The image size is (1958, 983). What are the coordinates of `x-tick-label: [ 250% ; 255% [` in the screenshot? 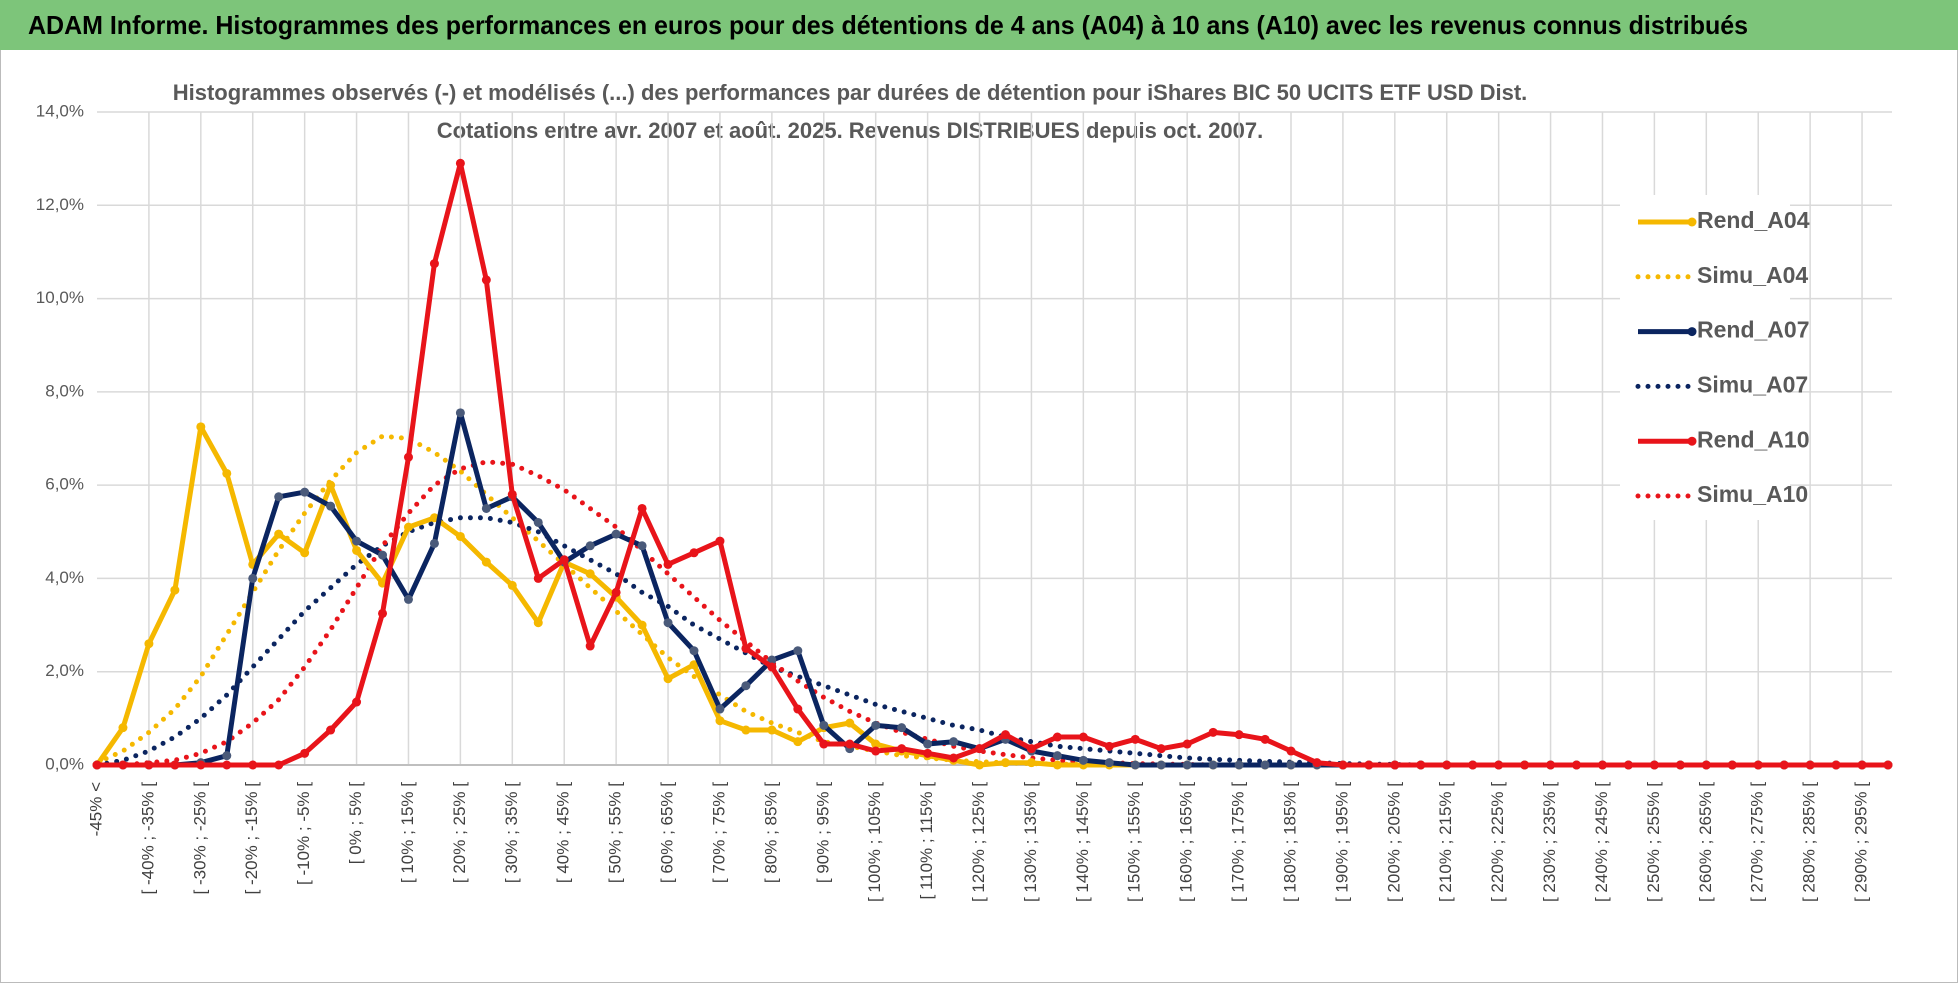 It's located at (1653, 842).